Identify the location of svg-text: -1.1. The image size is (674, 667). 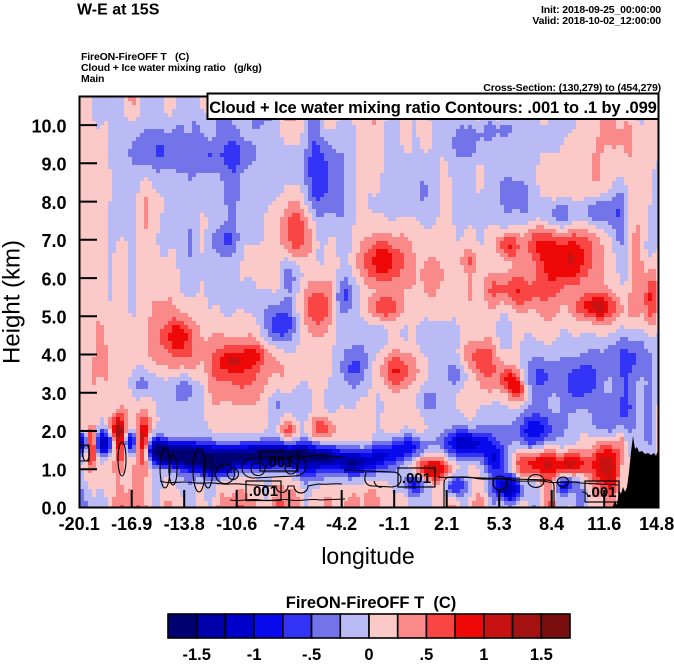
(394, 524).